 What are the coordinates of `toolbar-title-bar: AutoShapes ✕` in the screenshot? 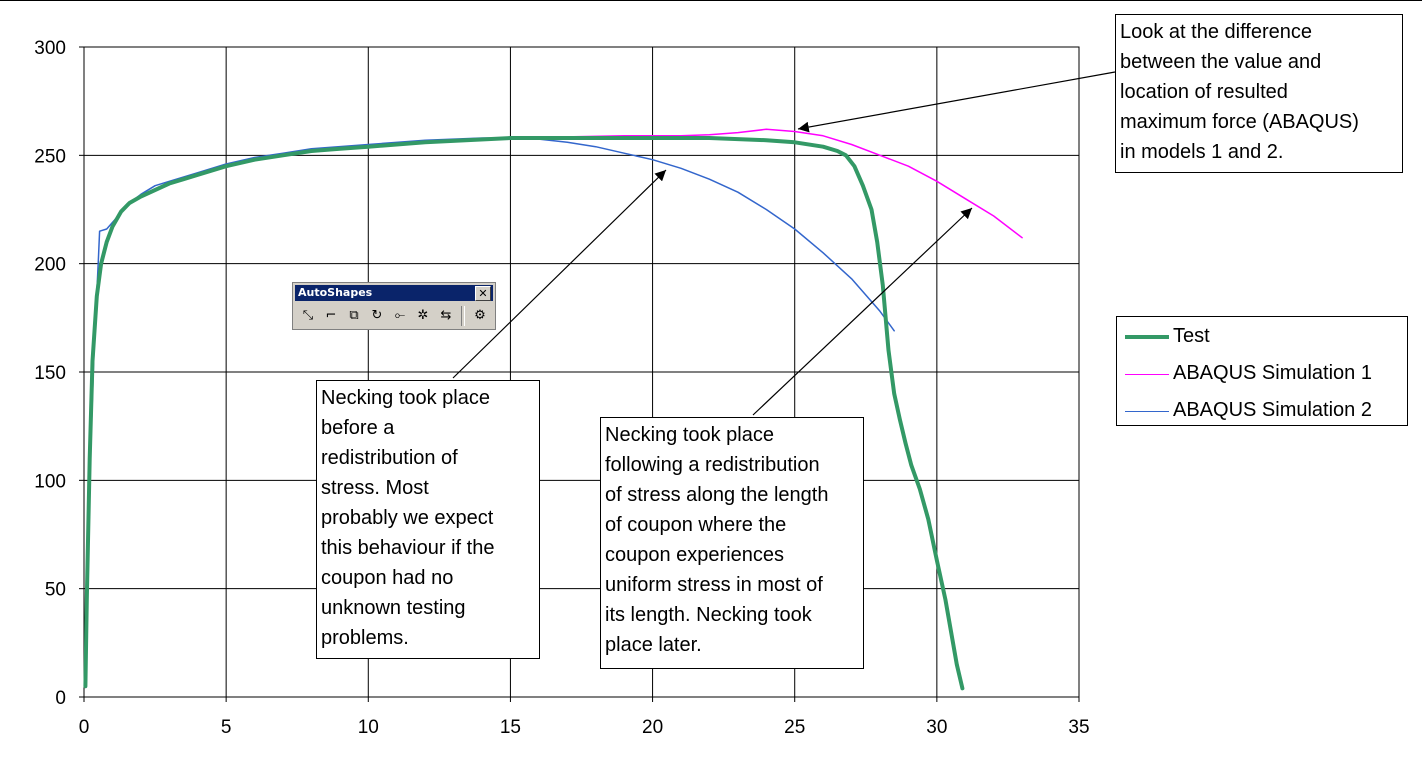 It's located at (394, 293).